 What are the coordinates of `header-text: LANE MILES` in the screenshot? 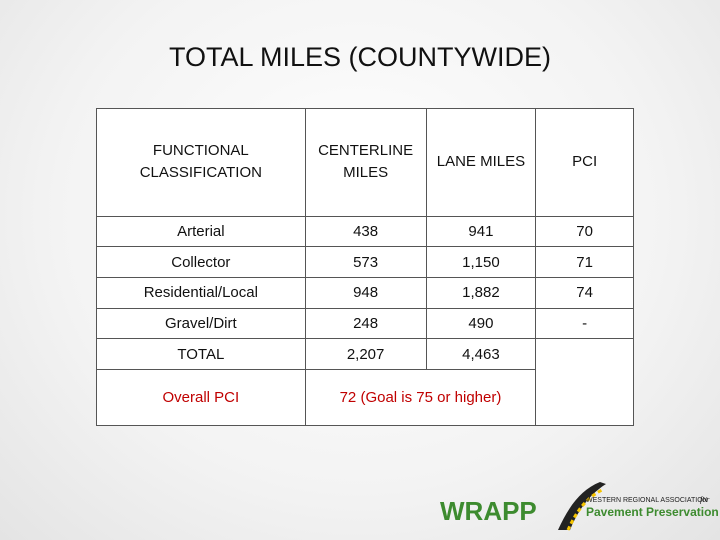 It's located at (481, 162).